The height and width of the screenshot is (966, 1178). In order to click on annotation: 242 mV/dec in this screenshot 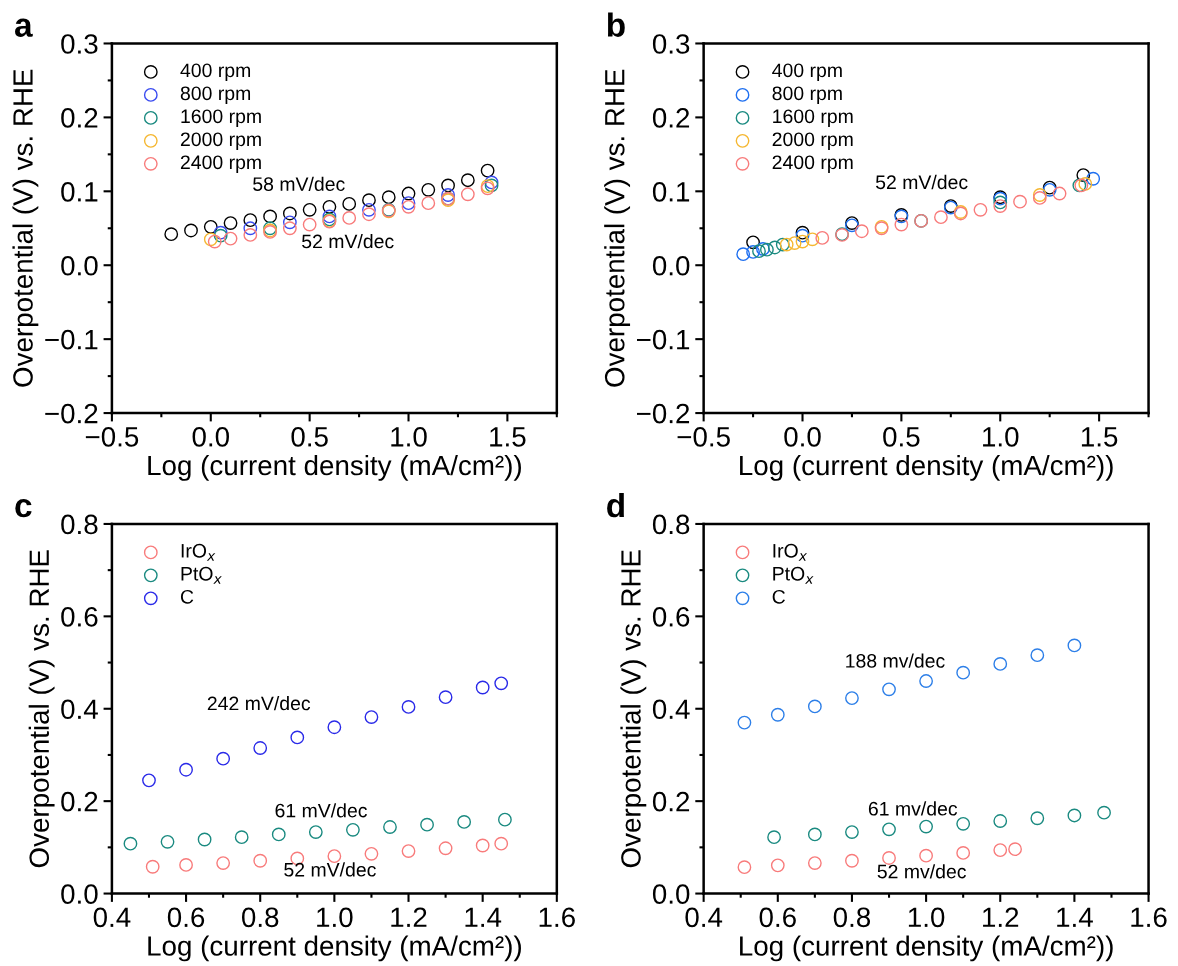, I will do `click(259, 703)`.